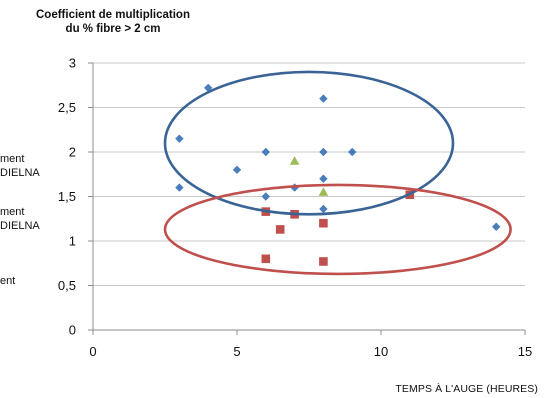 The image size is (544, 398). What do you see at coordinates (72, 241) in the screenshot?
I see `y-tick-label: 1` at bounding box center [72, 241].